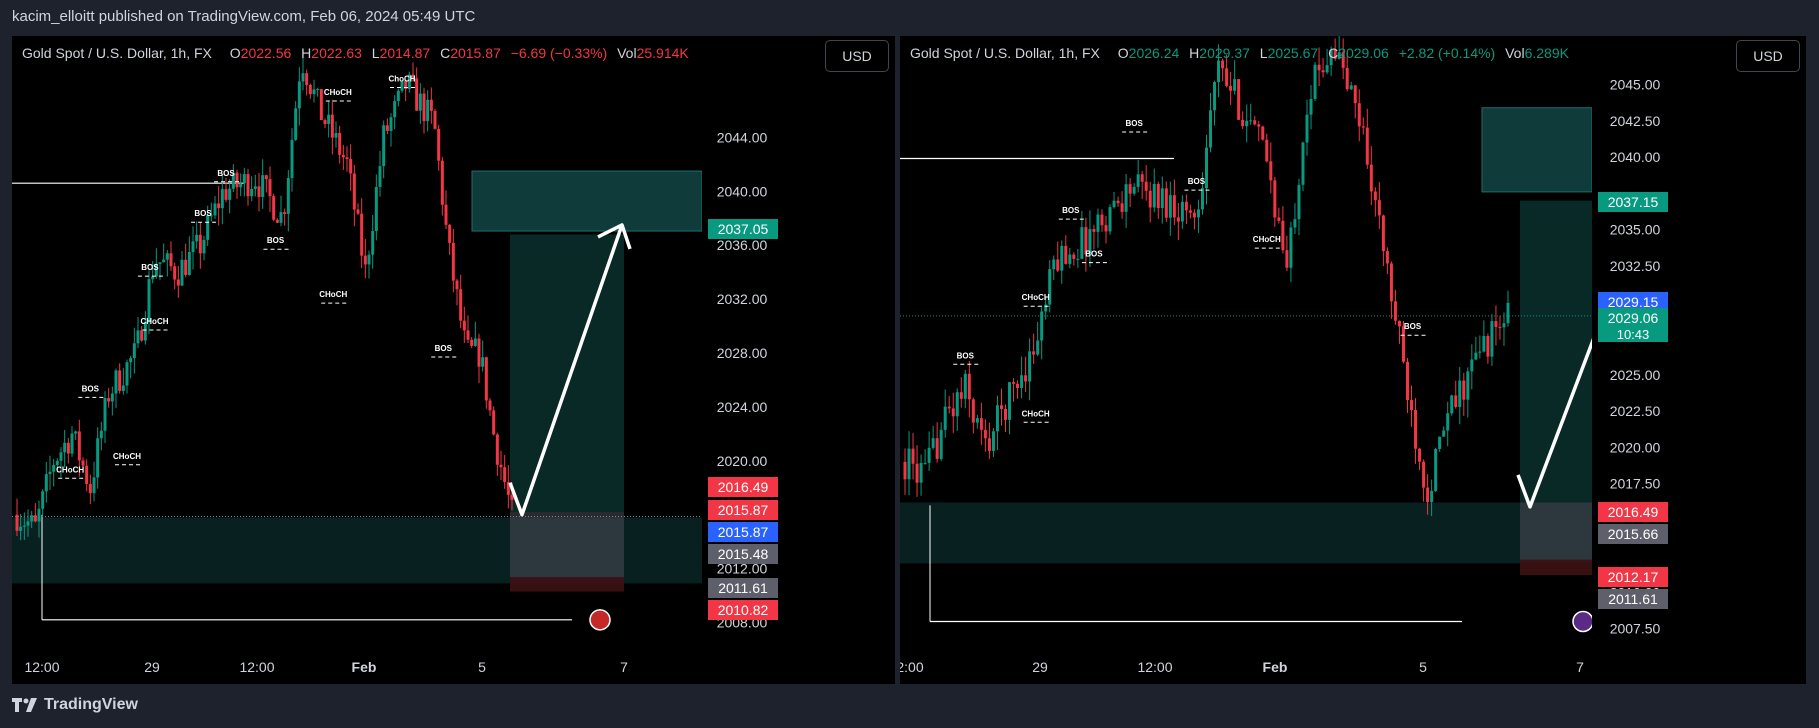 This screenshot has height=728, width=1819. Describe the element at coordinates (1224, 53) in the screenshot. I see `legend-high: 2029.37` at that location.